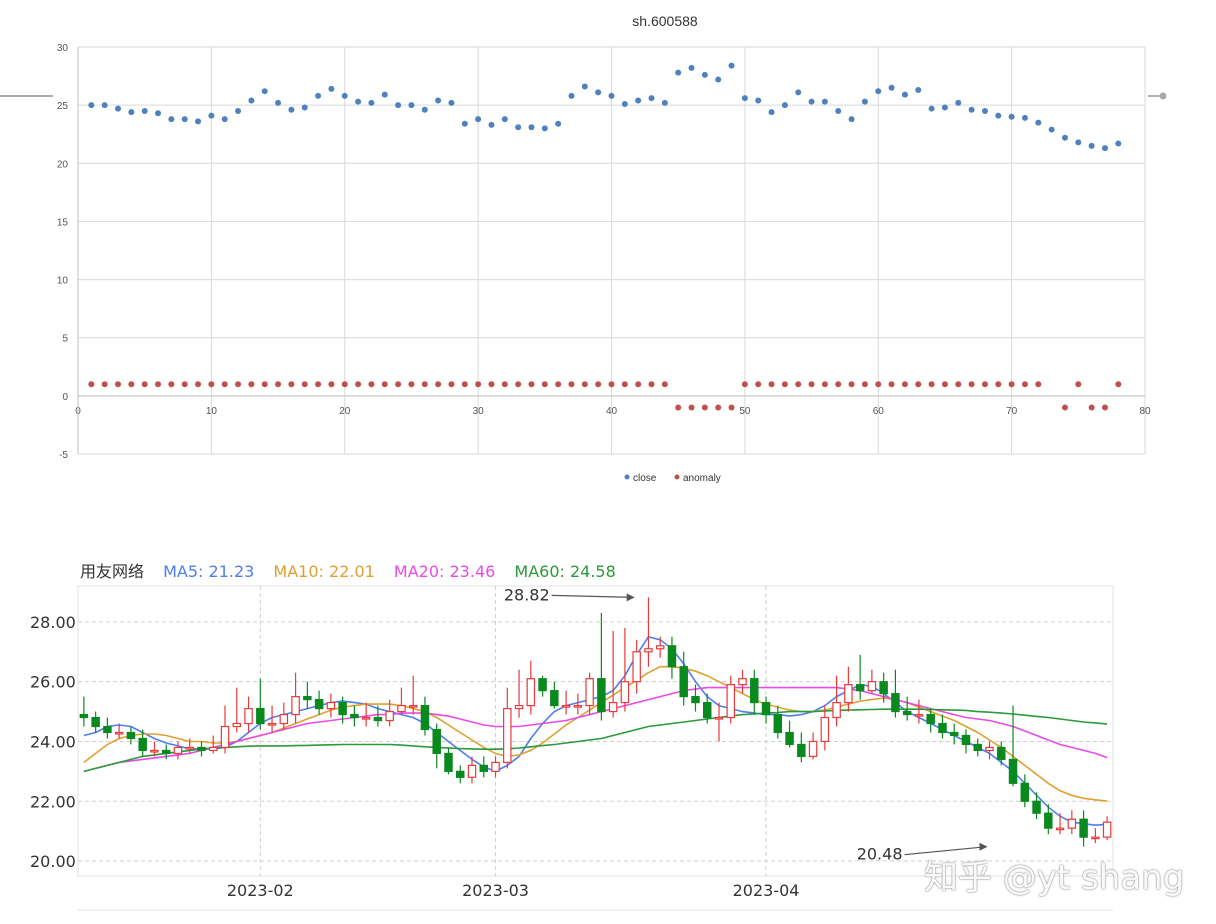 This screenshot has height=924, width=1216. Describe the element at coordinates (63, 222) in the screenshot. I see `y-tick-label: 15` at that location.